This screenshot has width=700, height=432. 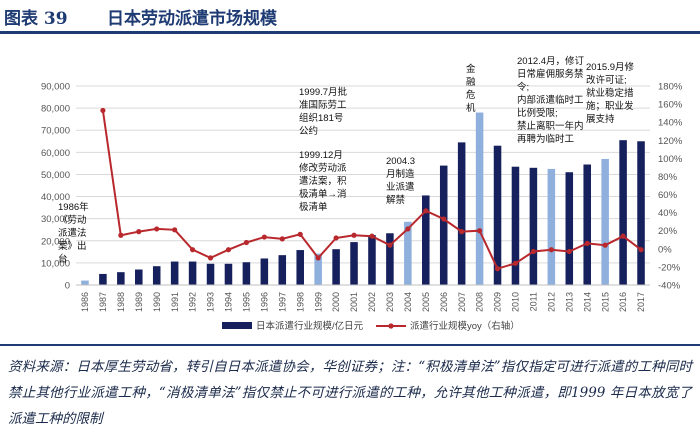 What do you see at coordinates (139, 302) in the screenshot?
I see `x-tick-label: 1989` at bounding box center [139, 302].